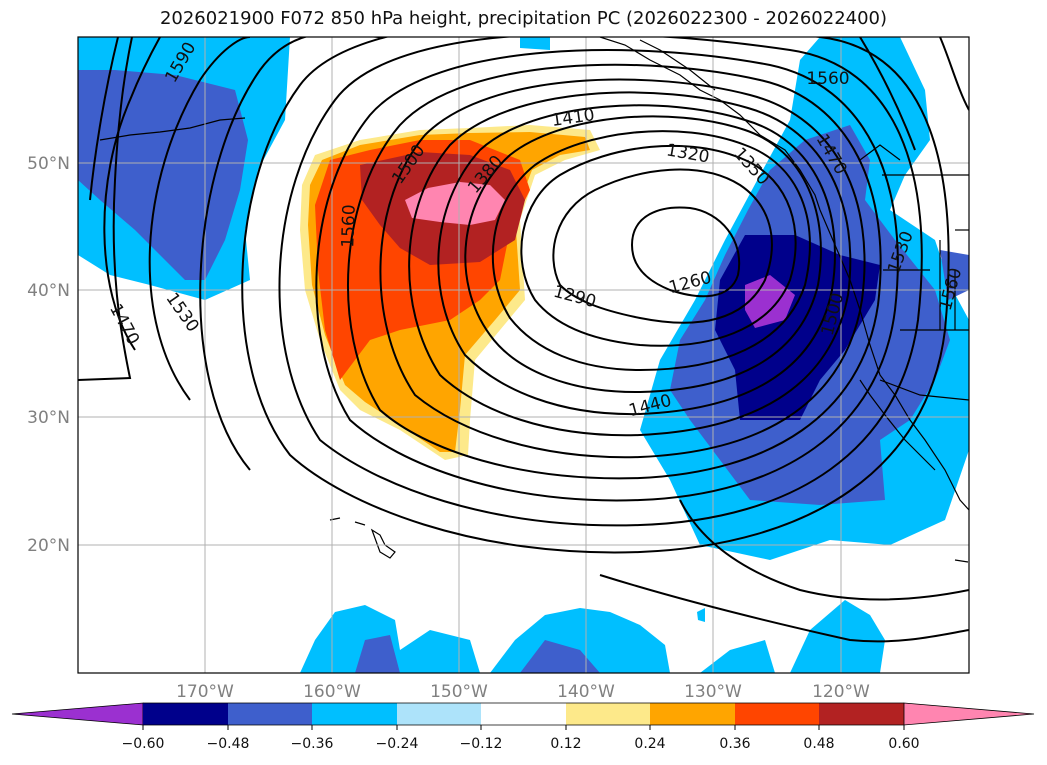 Image resolution: width=1047 pixels, height=765 pixels. Describe the element at coordinates (649, 744) in the screenshot. I see `colorbar-tick-label: 0.24` at that location.